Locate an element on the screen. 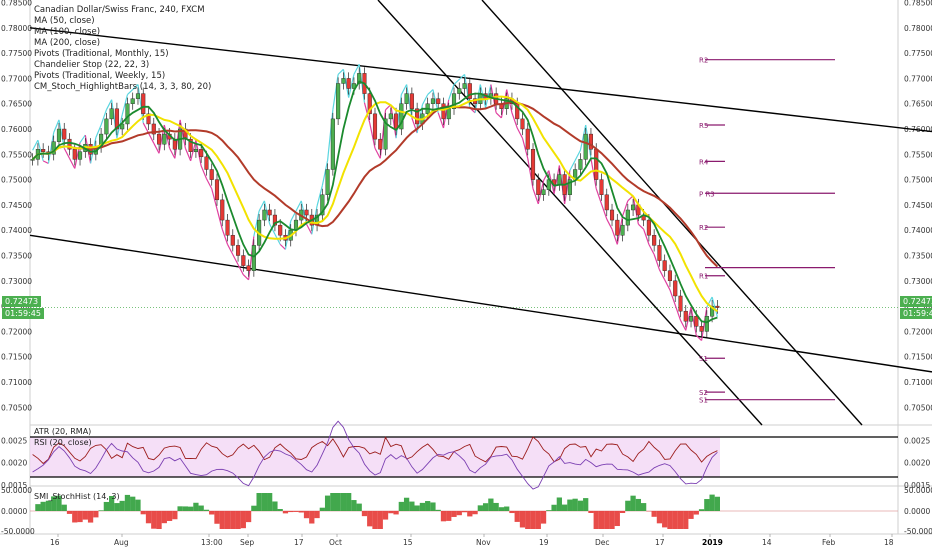 The height and width of the screenshot is (555, 932). right-price-tag: 0.72473 is located at coordinates (916, 301).